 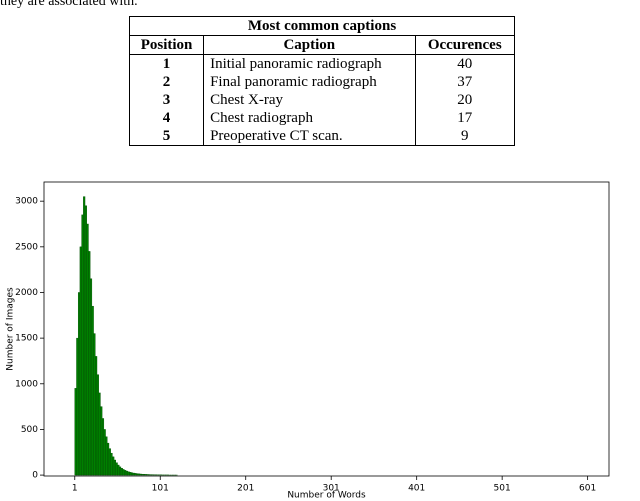 I want to click on table-cell: Initial panoramic radiograph, so click(x=309, y=63).